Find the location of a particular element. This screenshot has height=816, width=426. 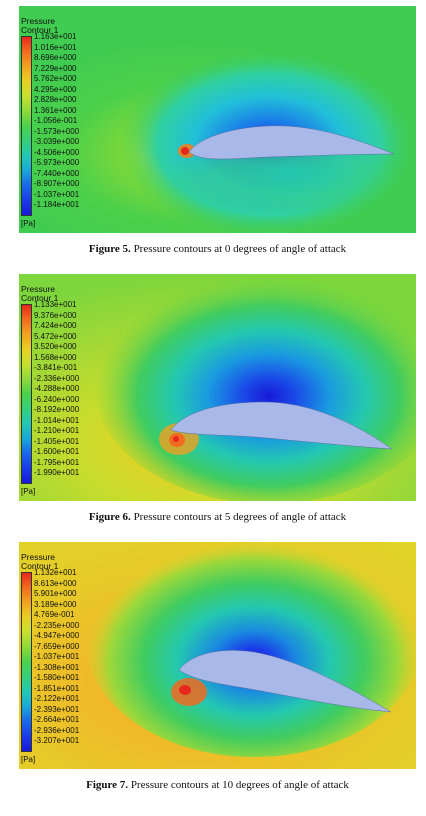

legend-level: 8.696e+000 is located at coordinates (55, 57).